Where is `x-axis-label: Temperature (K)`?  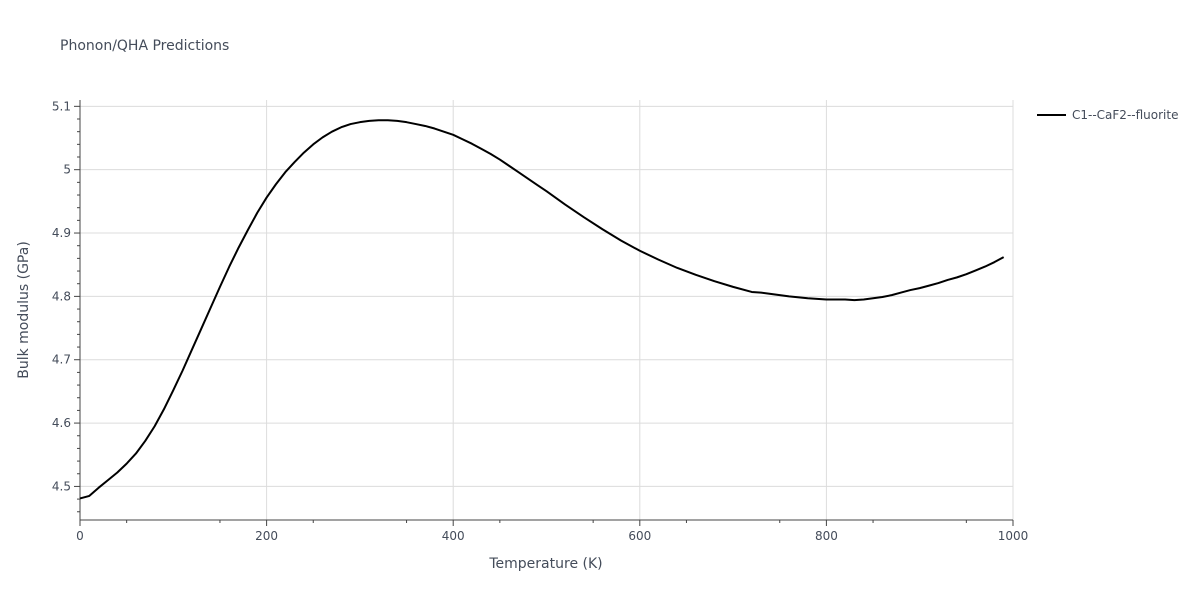 x-axis-label: Temperature (K) is located at coordinates (545, 564).